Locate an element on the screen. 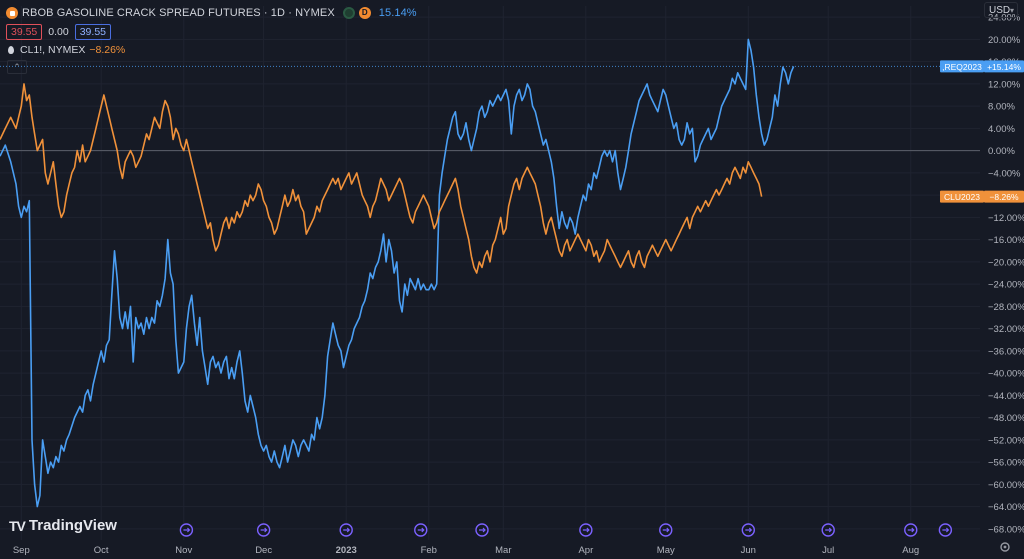  x-tick-label: Dec is located at coordinates (263, 550).